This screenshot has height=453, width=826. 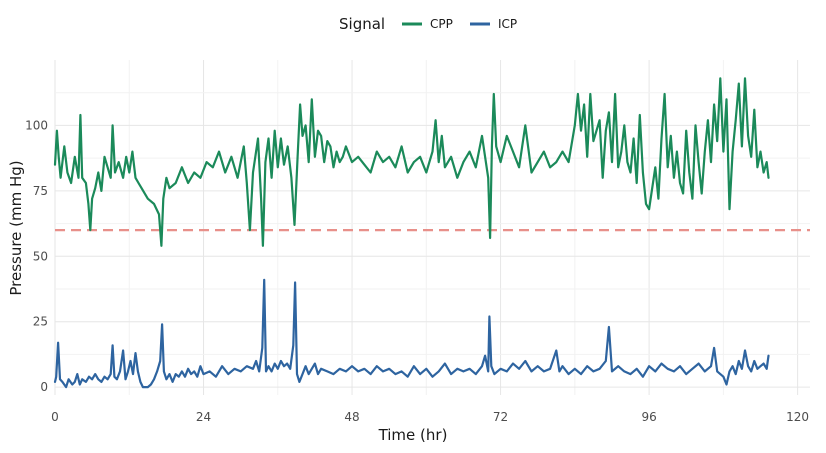 I want to click on legend: Signal CPP ICP, so click(x=428, y=24).